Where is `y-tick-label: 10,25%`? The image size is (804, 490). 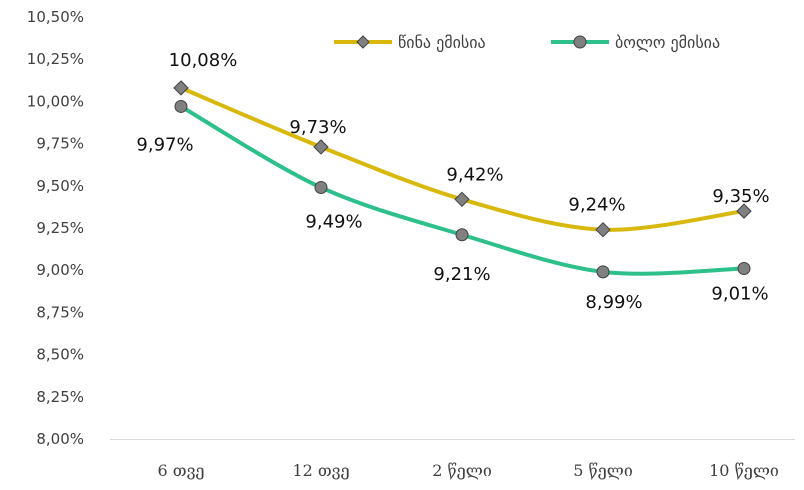
y-tick-label: 10,25% is located at coordinates (55, 59).